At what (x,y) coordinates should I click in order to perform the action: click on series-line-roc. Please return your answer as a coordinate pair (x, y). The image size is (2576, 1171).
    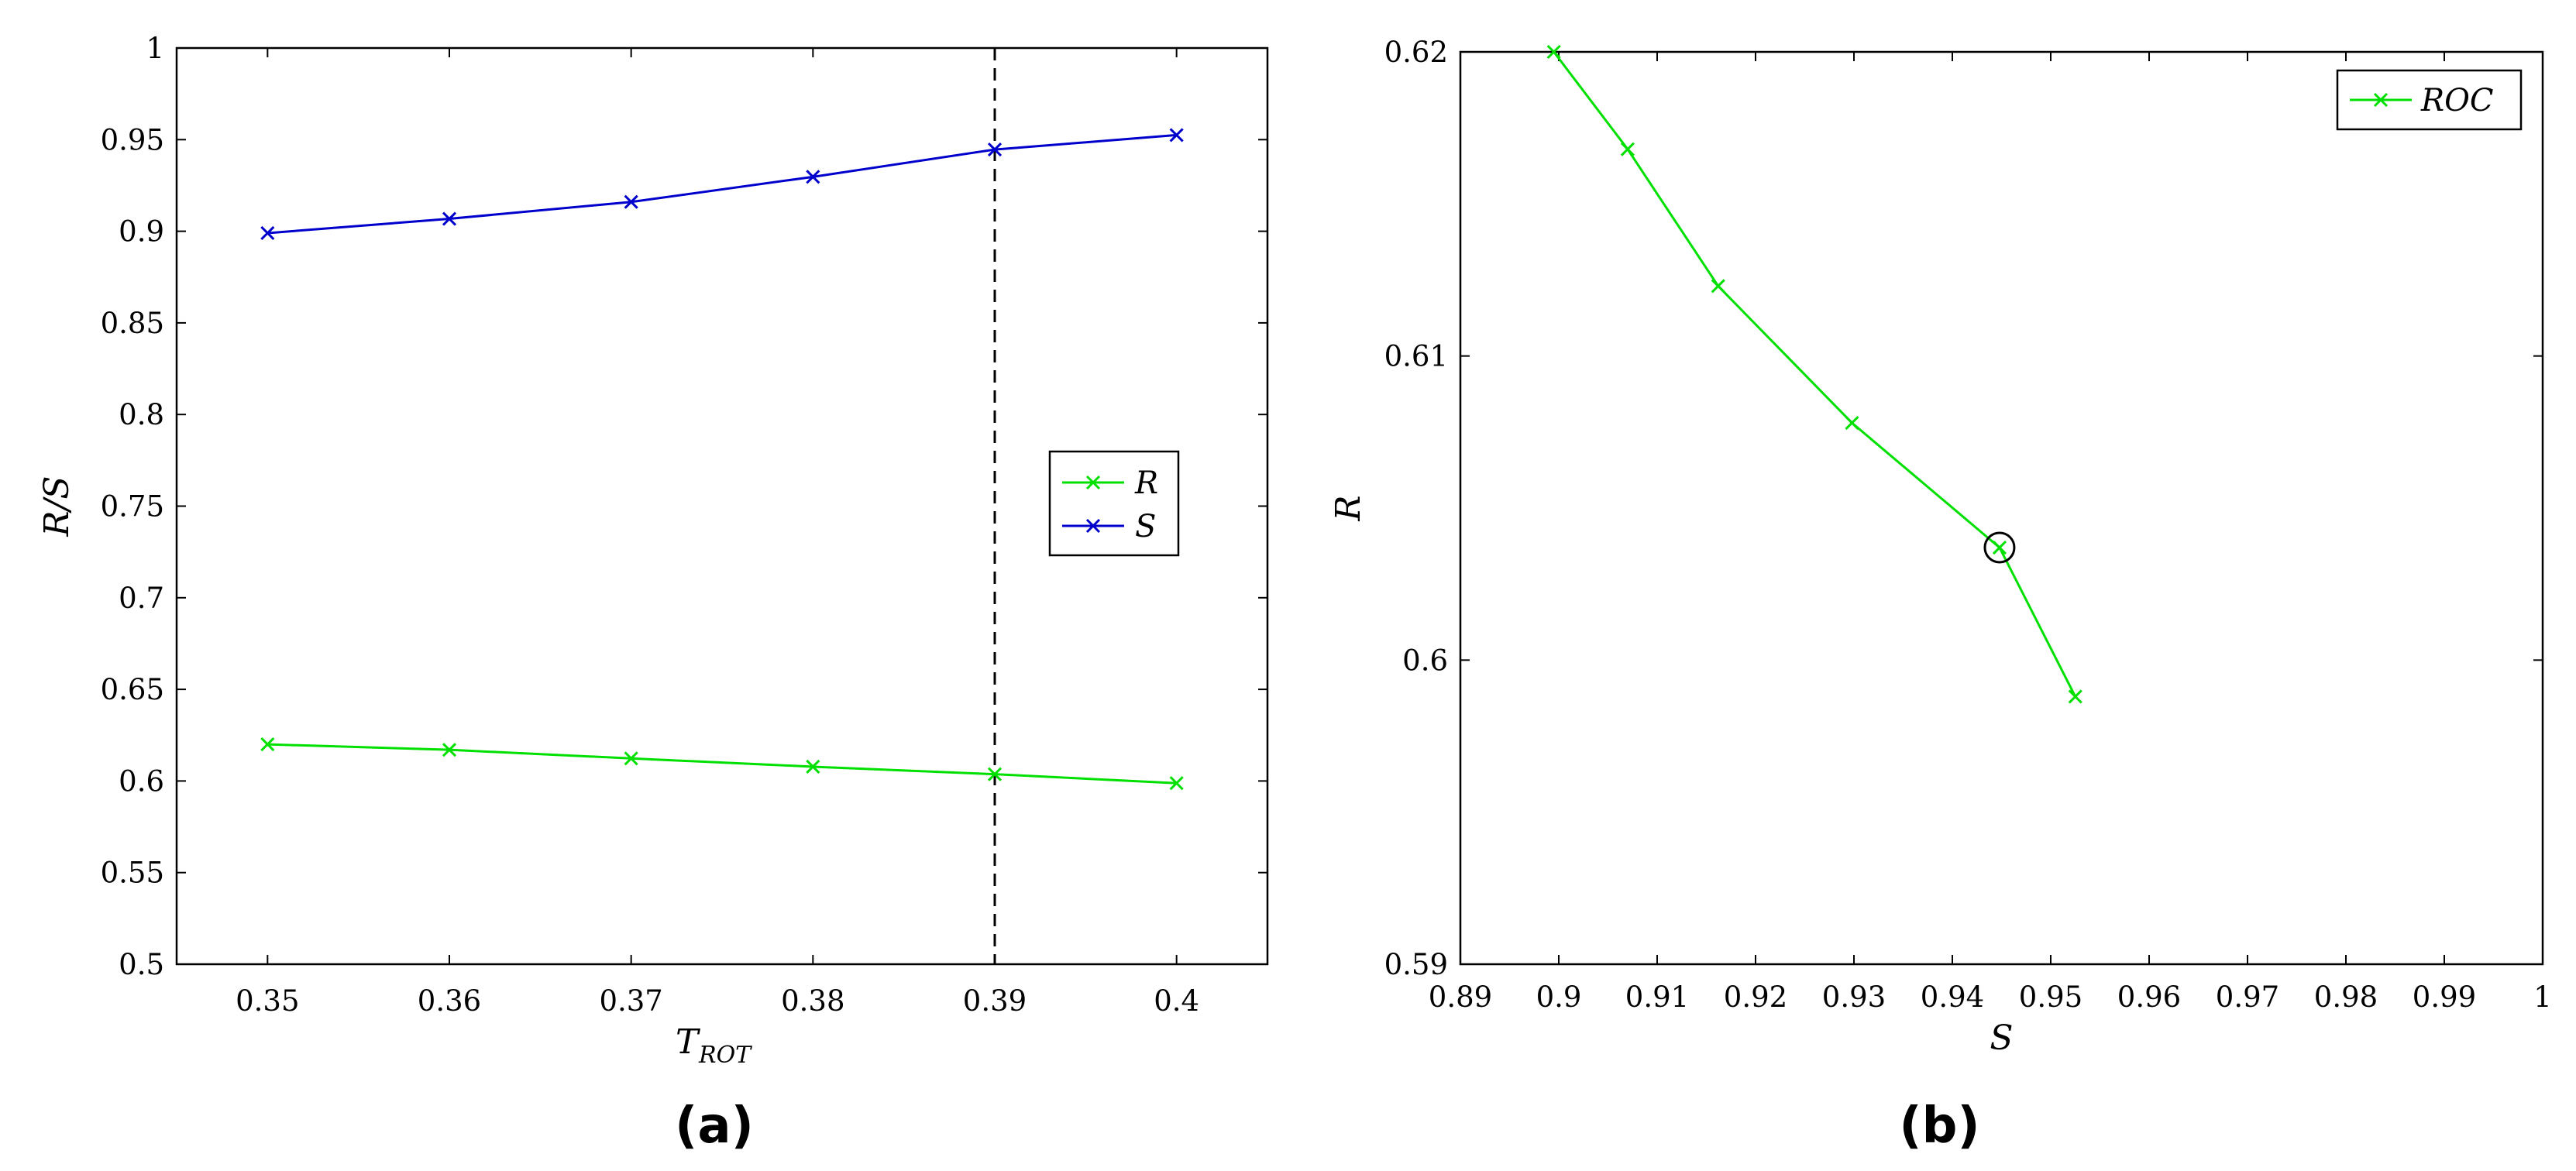
    Looking at the image, I should click on (1815, 374).